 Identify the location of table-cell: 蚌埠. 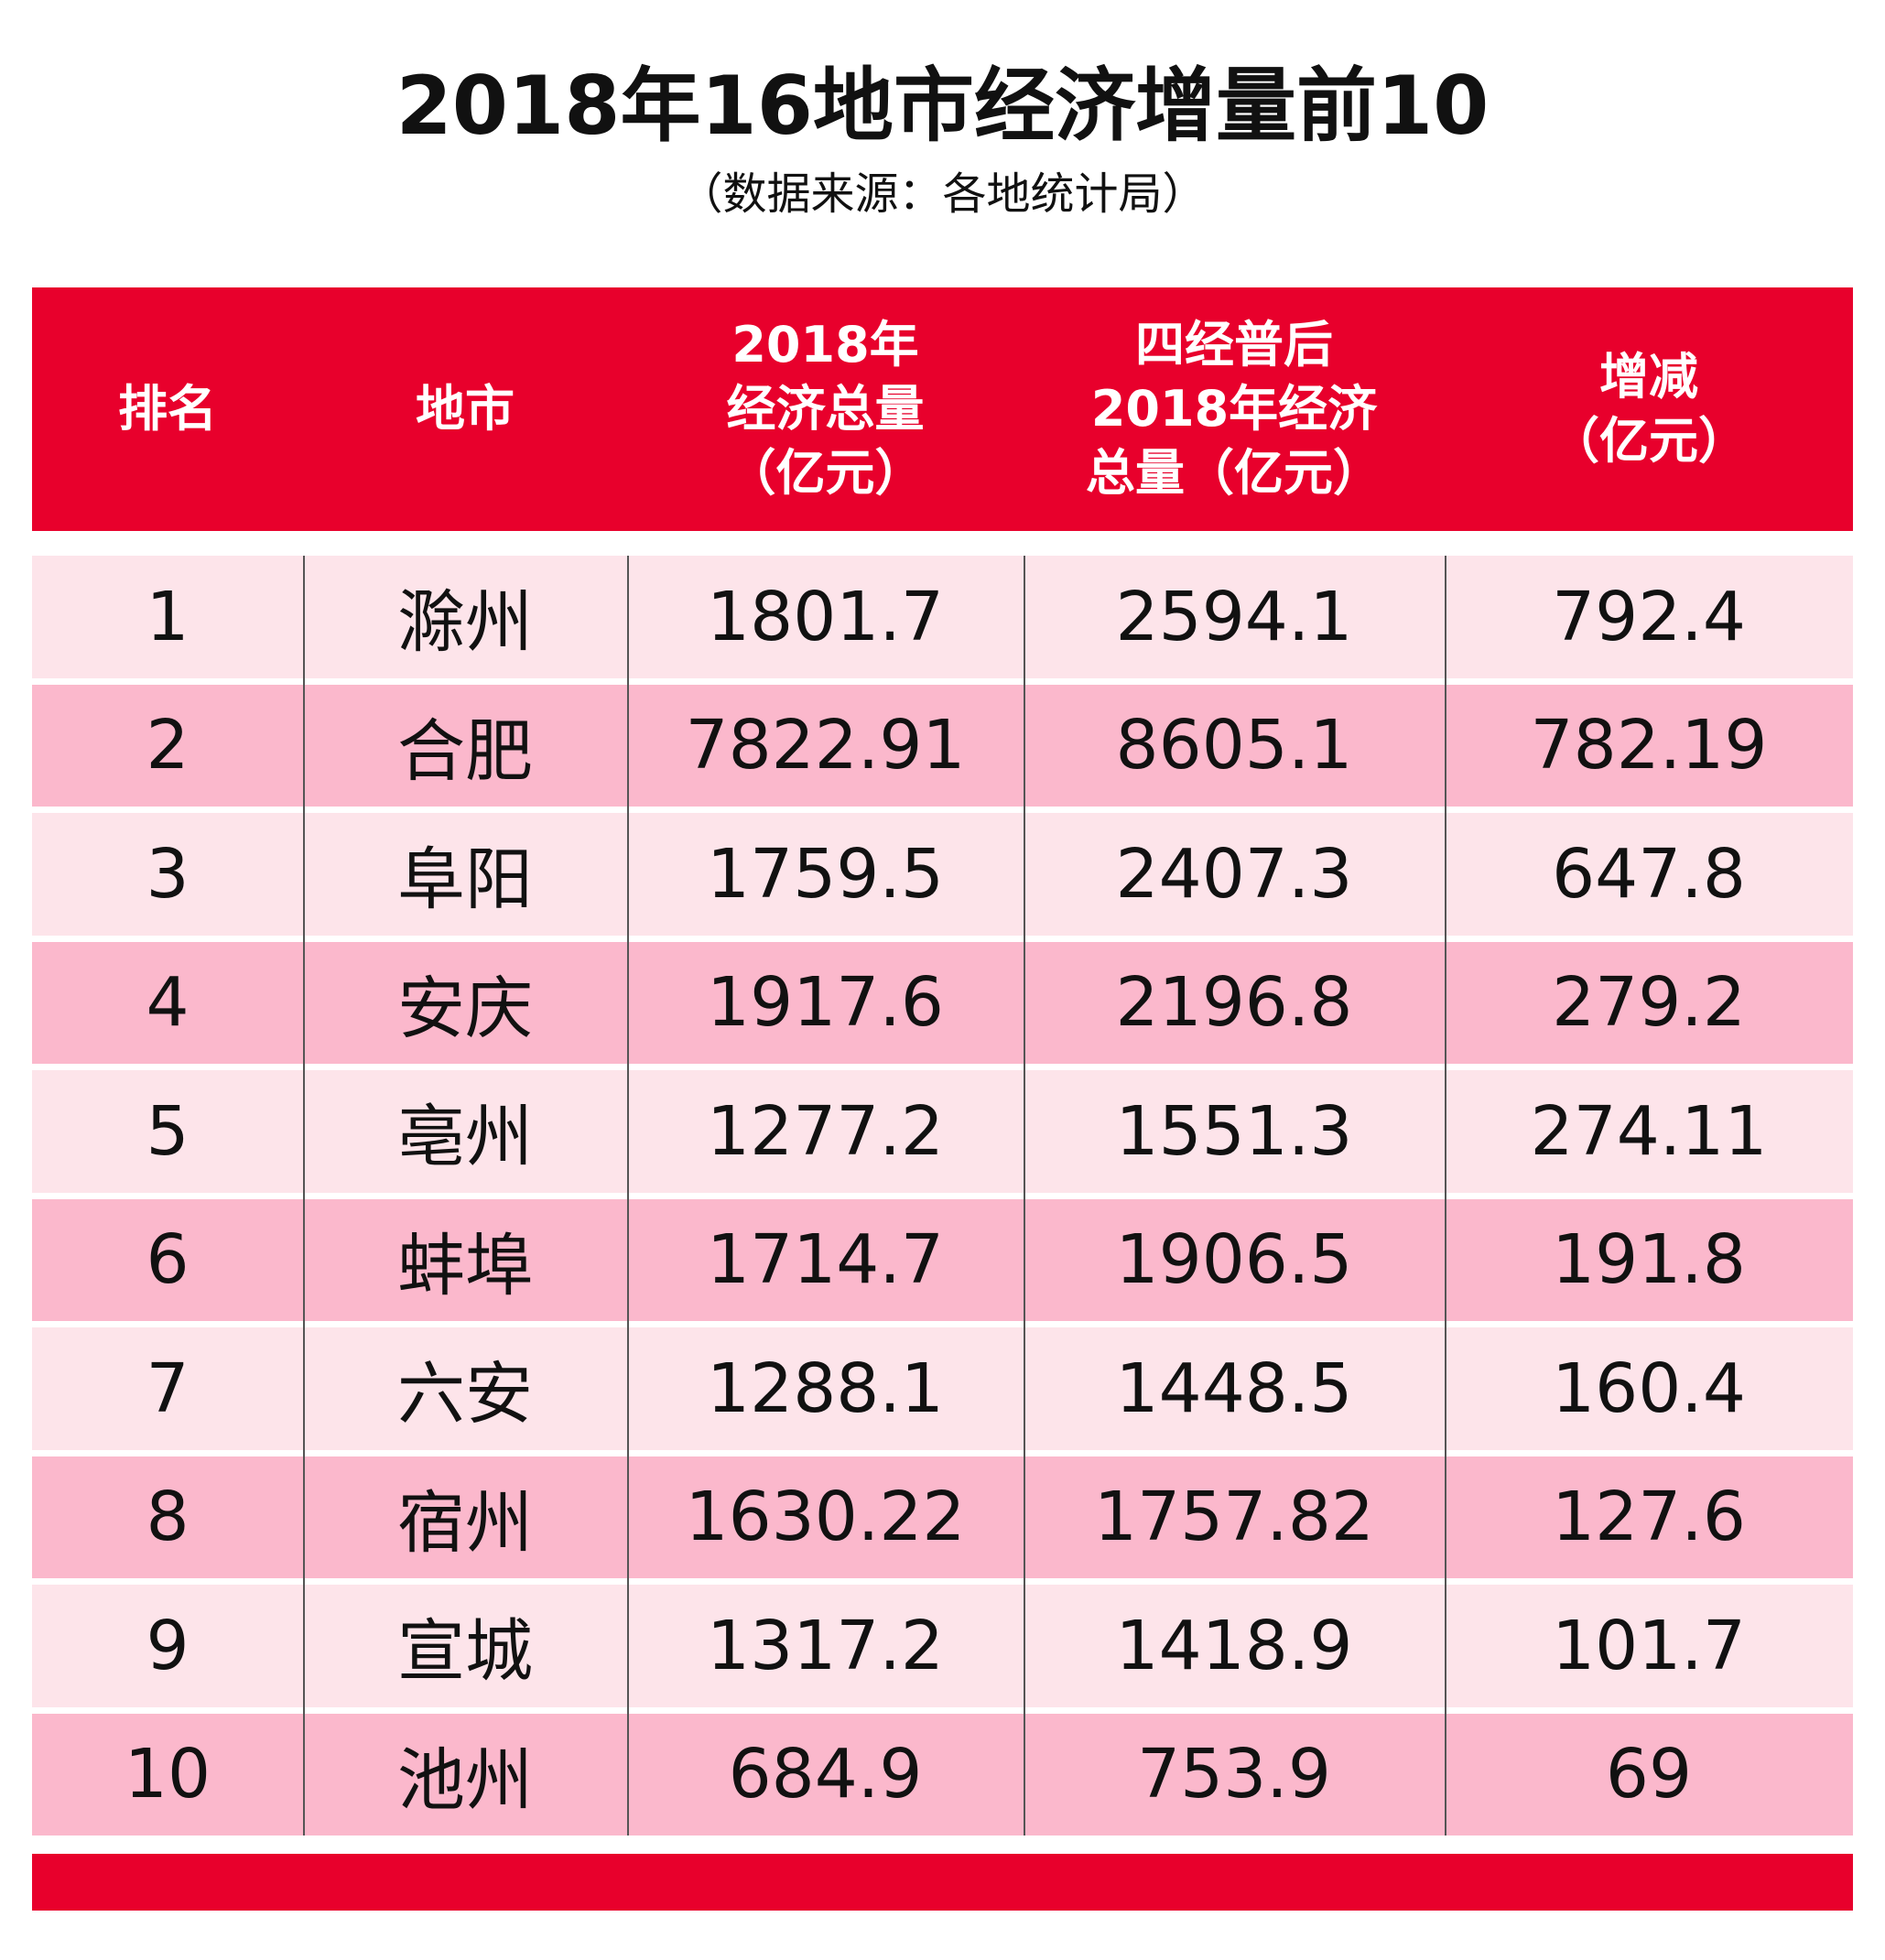
(465, 1265).